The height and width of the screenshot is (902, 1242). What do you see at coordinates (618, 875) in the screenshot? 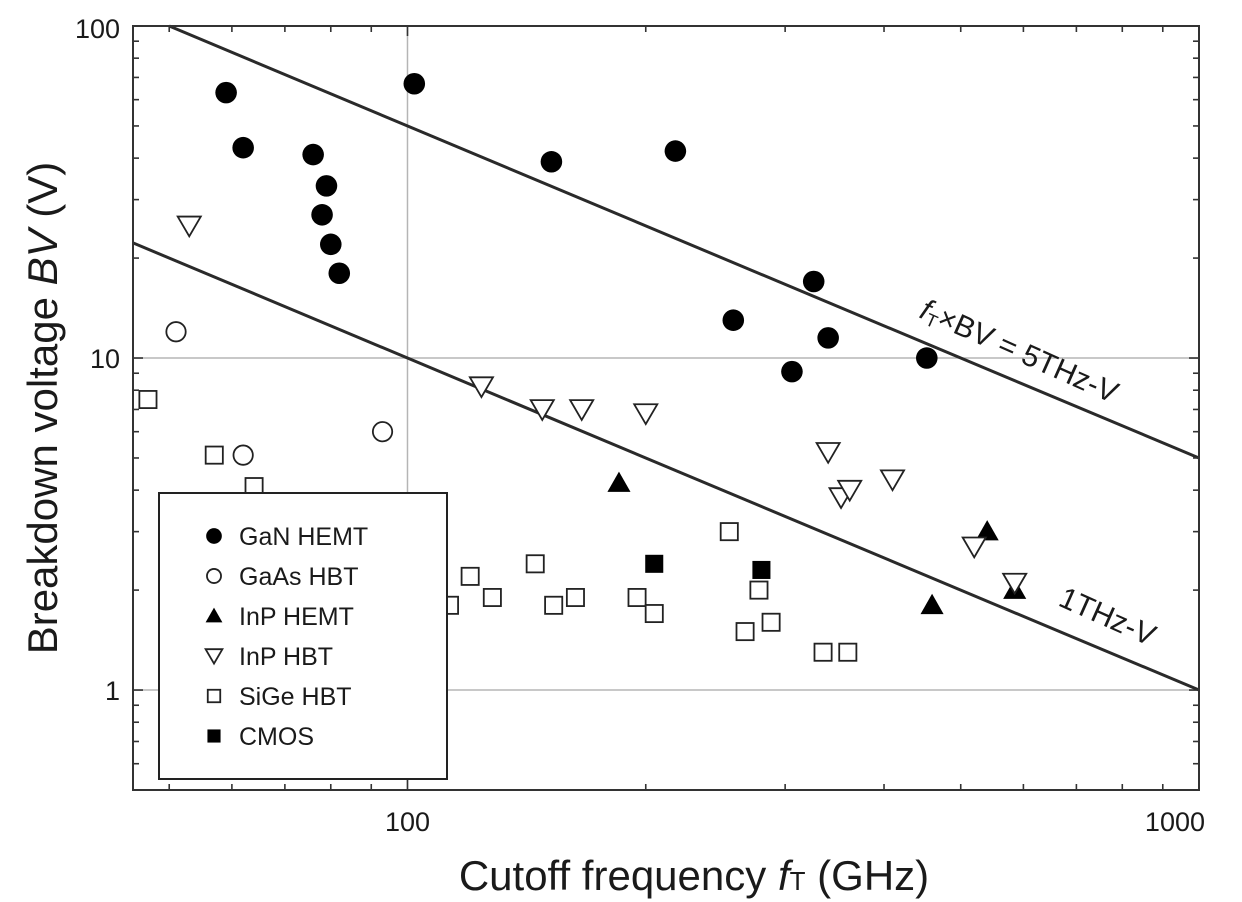
I see `x-title-pre: Cutoff frequency` at bounding box center [618, 875].